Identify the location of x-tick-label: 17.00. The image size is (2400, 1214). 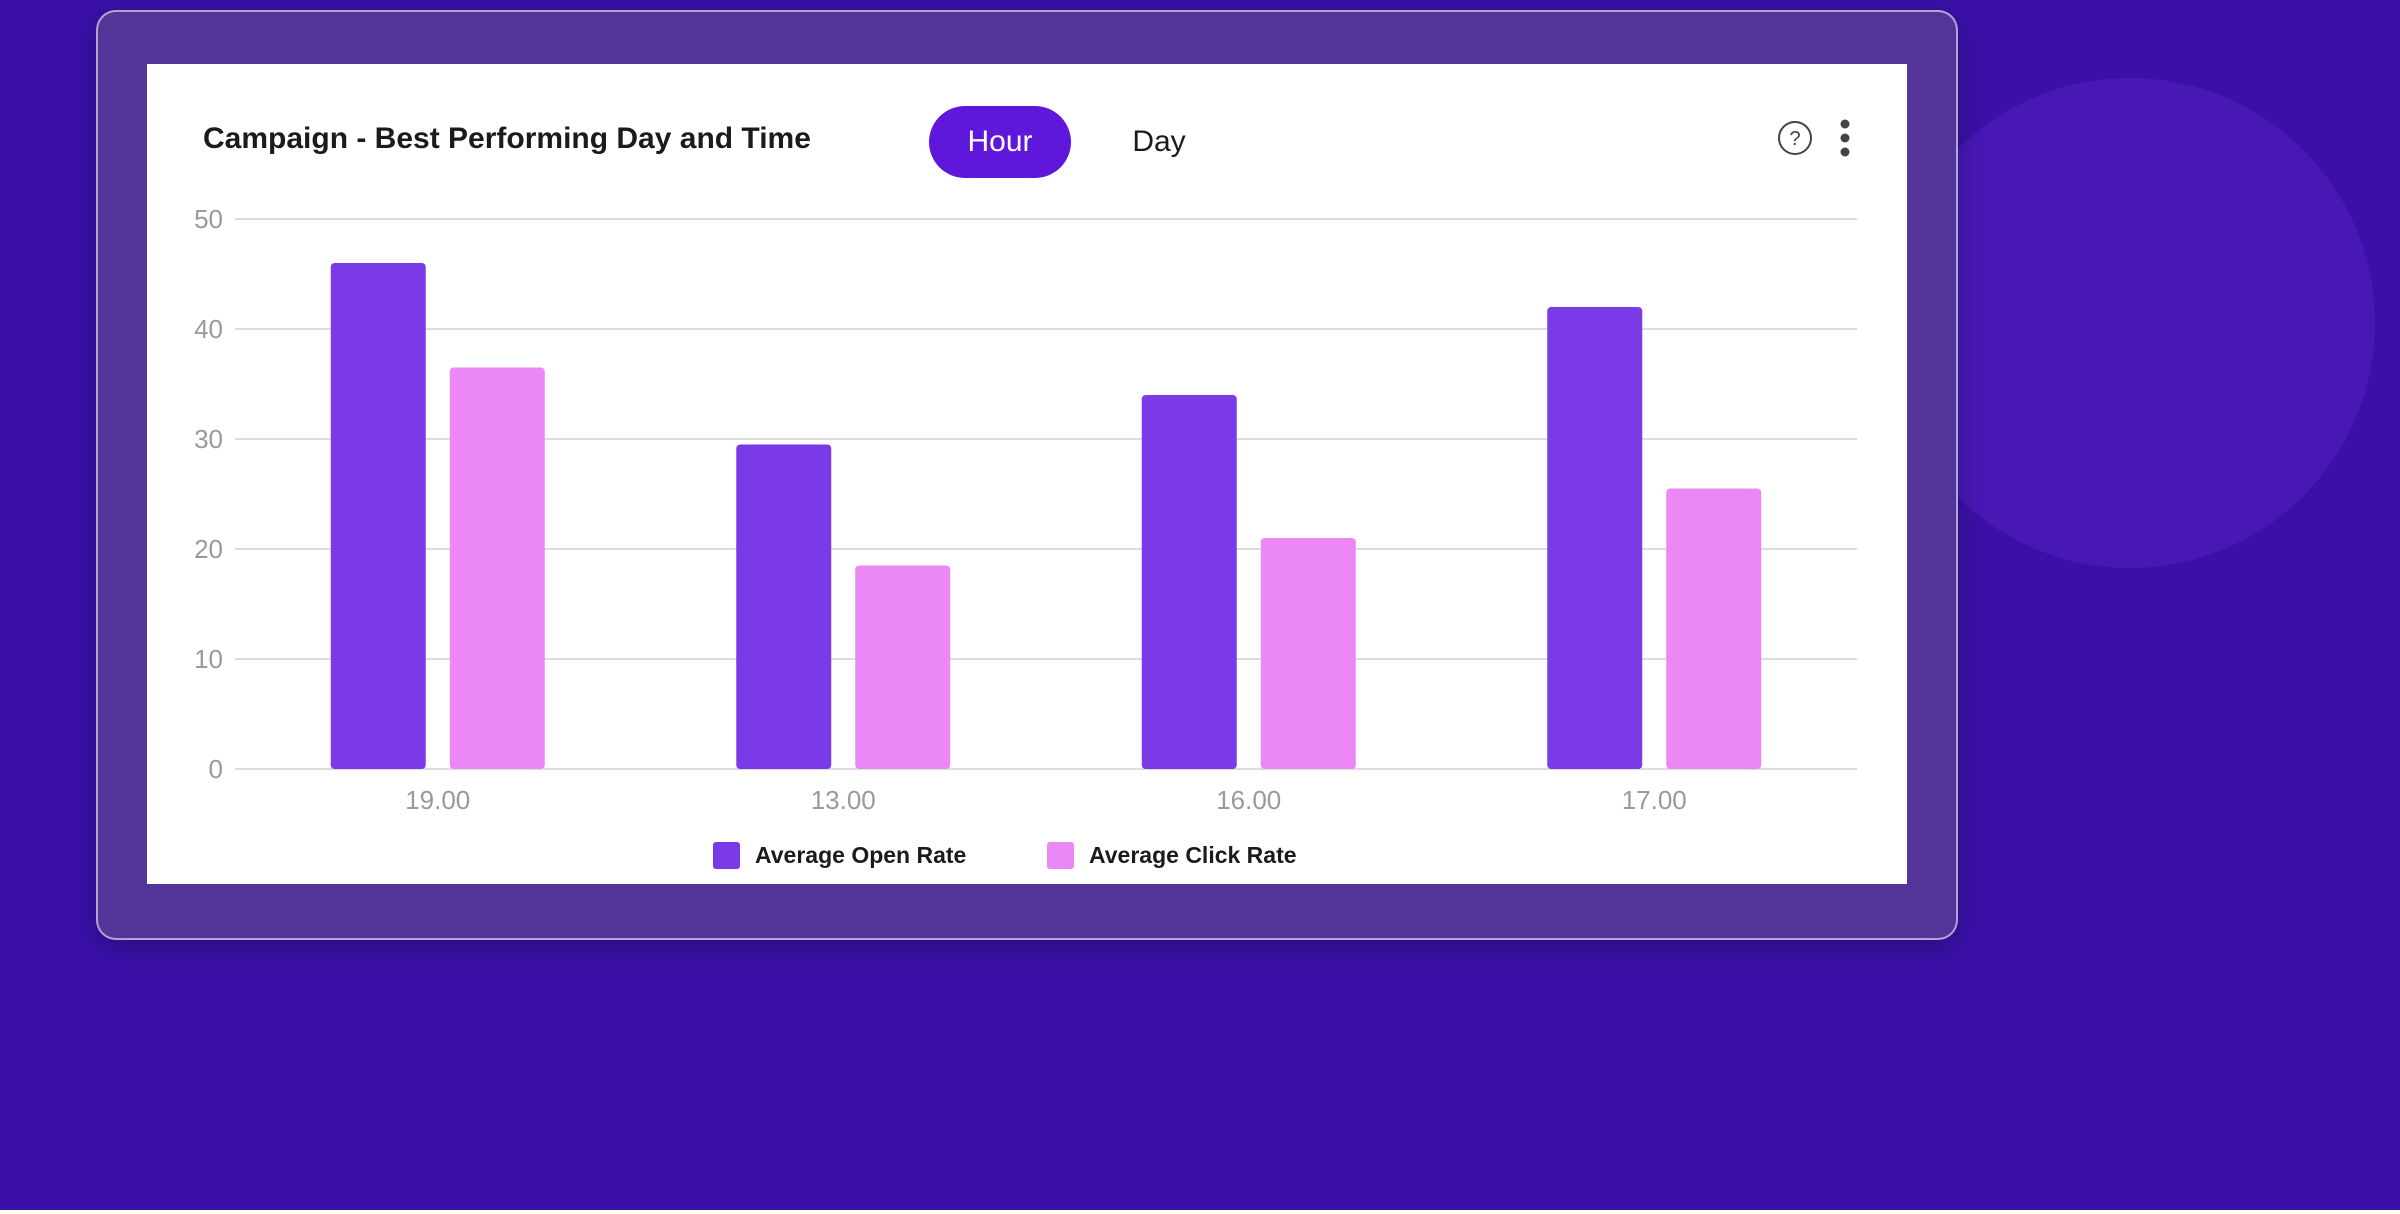
(1654, 800).